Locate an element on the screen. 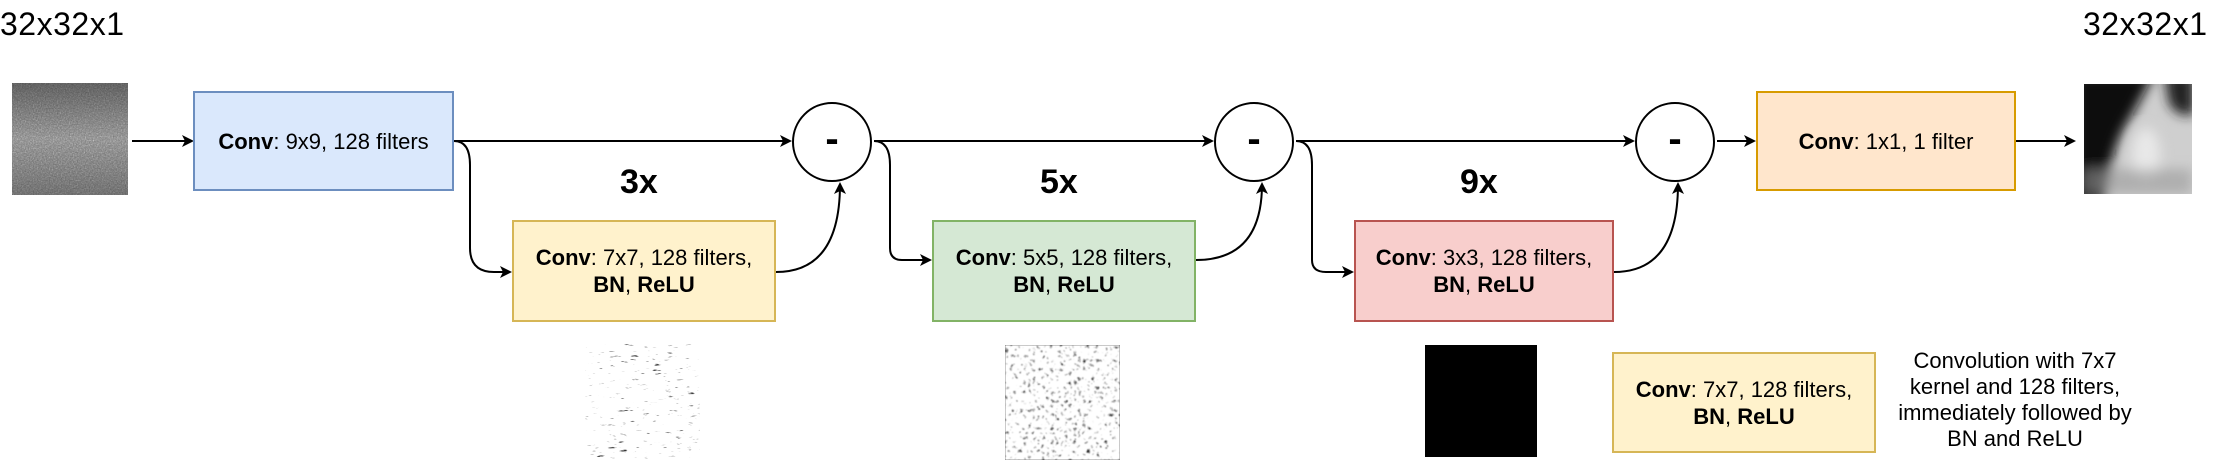  conv-1x1-box: Conv: 1x1, 1 filter is located at coordinates (1886, 141).